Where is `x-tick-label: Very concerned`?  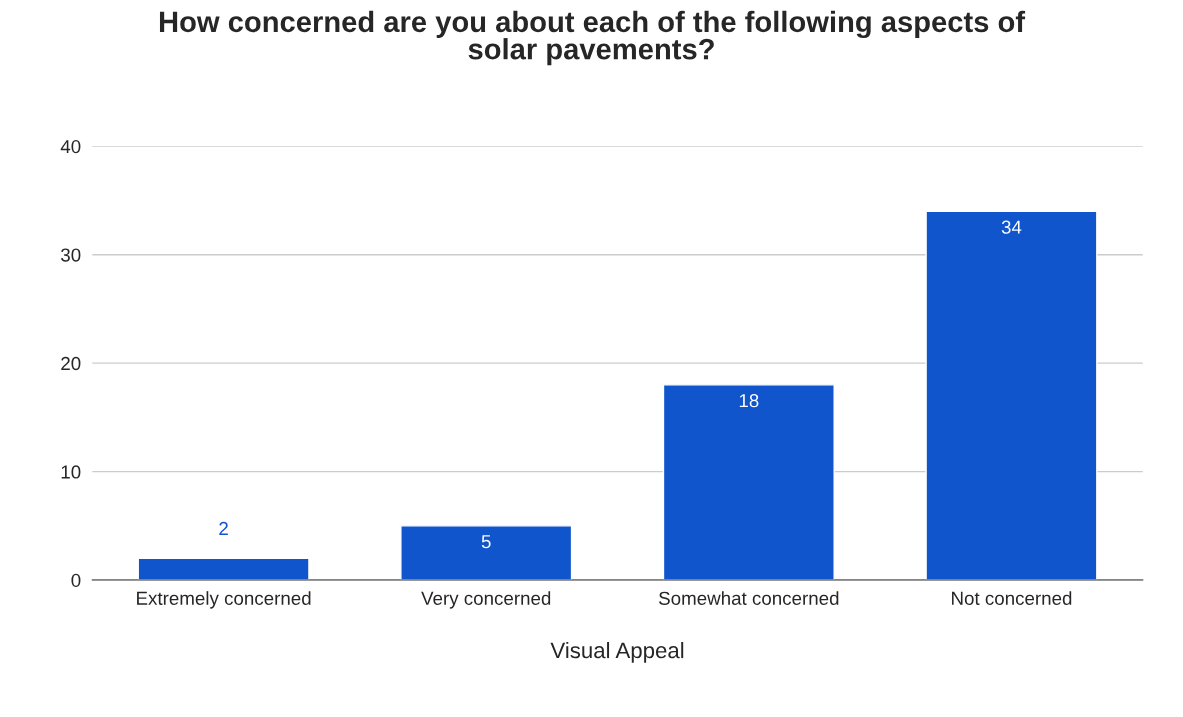
x-tick-label: Very concerned is located at coordinates (486, 600).